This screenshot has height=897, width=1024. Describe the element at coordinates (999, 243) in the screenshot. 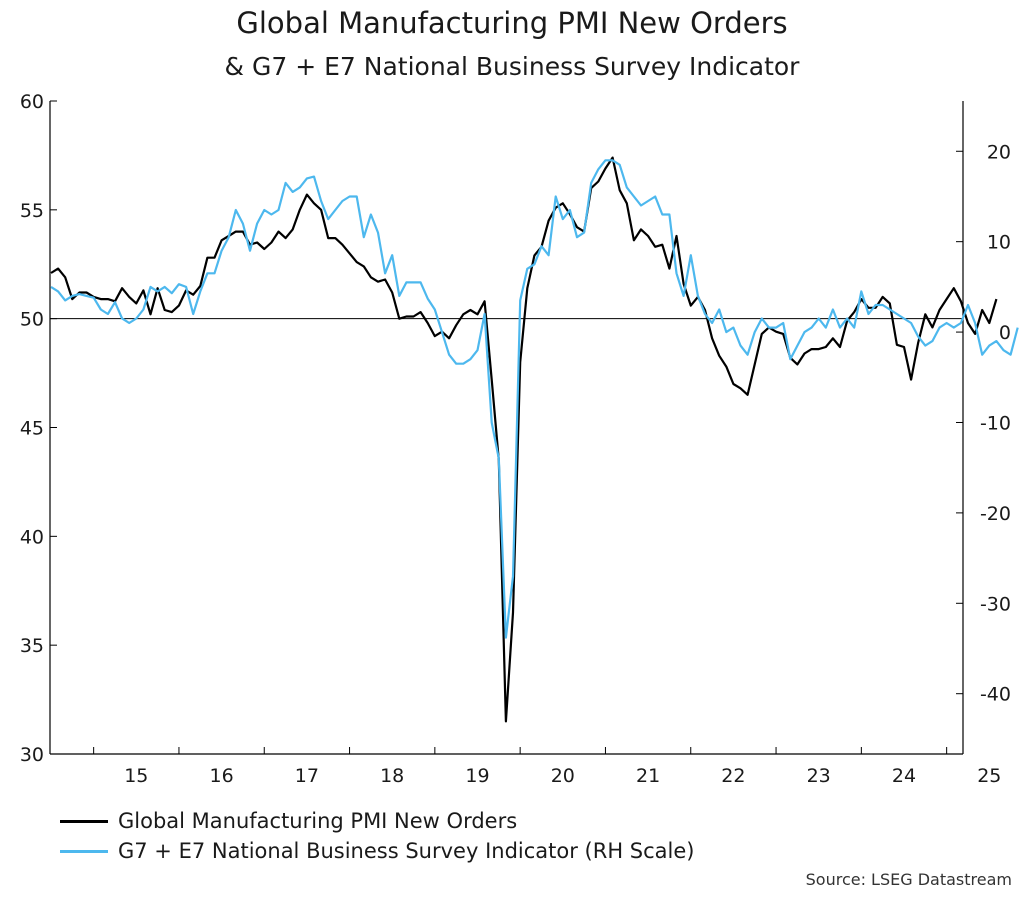

I see `right-tick-label: 10` at that location.